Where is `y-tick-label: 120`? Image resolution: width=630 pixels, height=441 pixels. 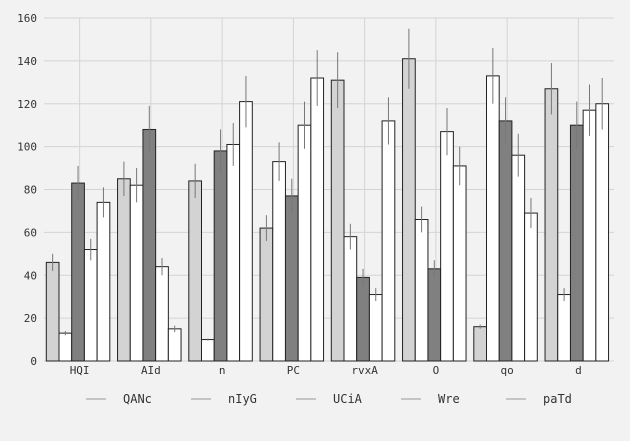 y-tick-label: 120 is located at coordinates (27, 104).